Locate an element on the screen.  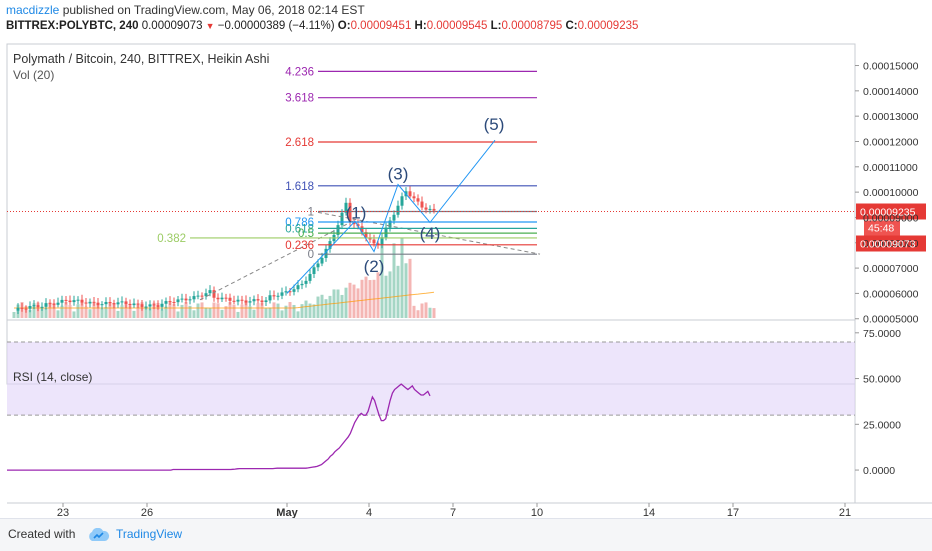
tradingview-link: TradingView is located at coordinates (149, 534).